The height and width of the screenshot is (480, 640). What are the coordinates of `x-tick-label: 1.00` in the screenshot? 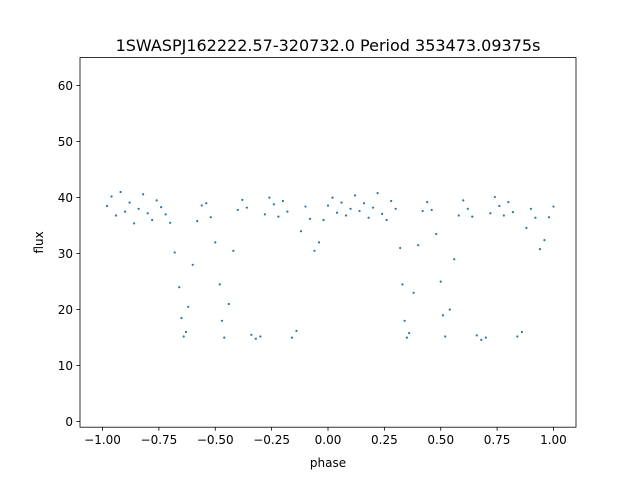 It's located at (553, 440).